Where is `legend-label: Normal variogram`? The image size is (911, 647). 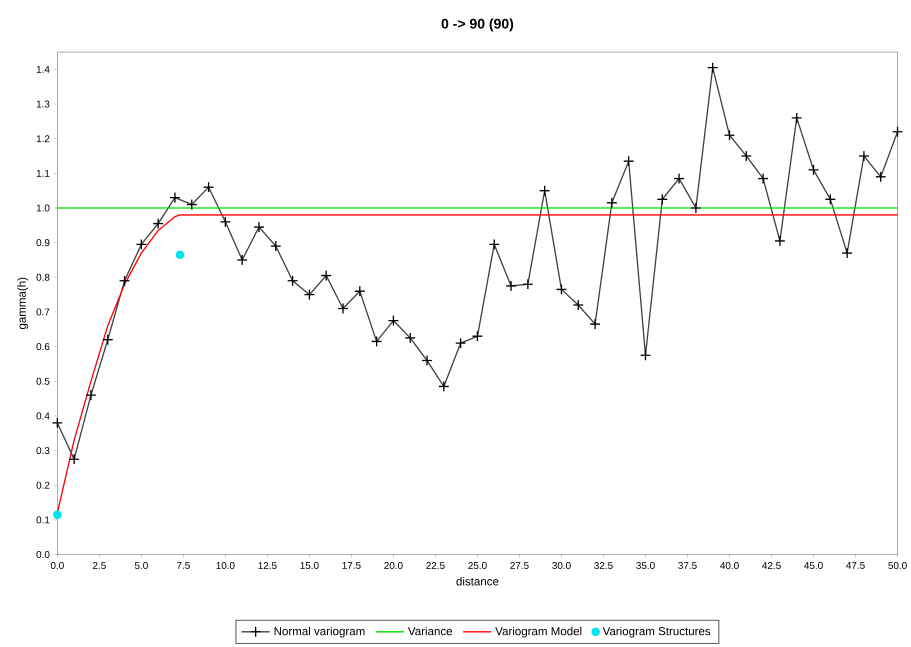 legend-label: Normal variogram is located at coordinates (319, 632).